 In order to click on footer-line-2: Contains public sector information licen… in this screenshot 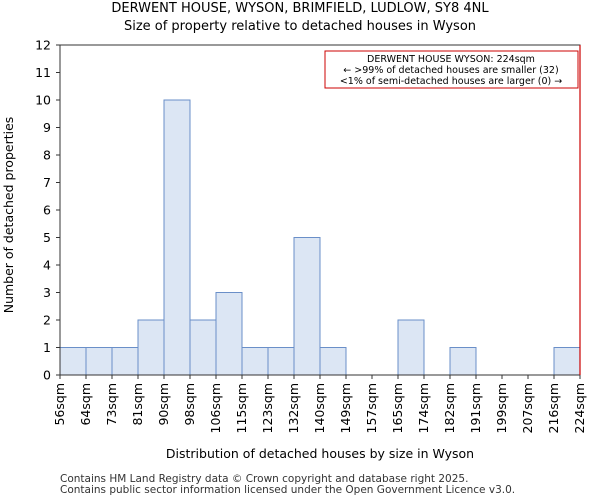, I will do `click(288, 490)`.